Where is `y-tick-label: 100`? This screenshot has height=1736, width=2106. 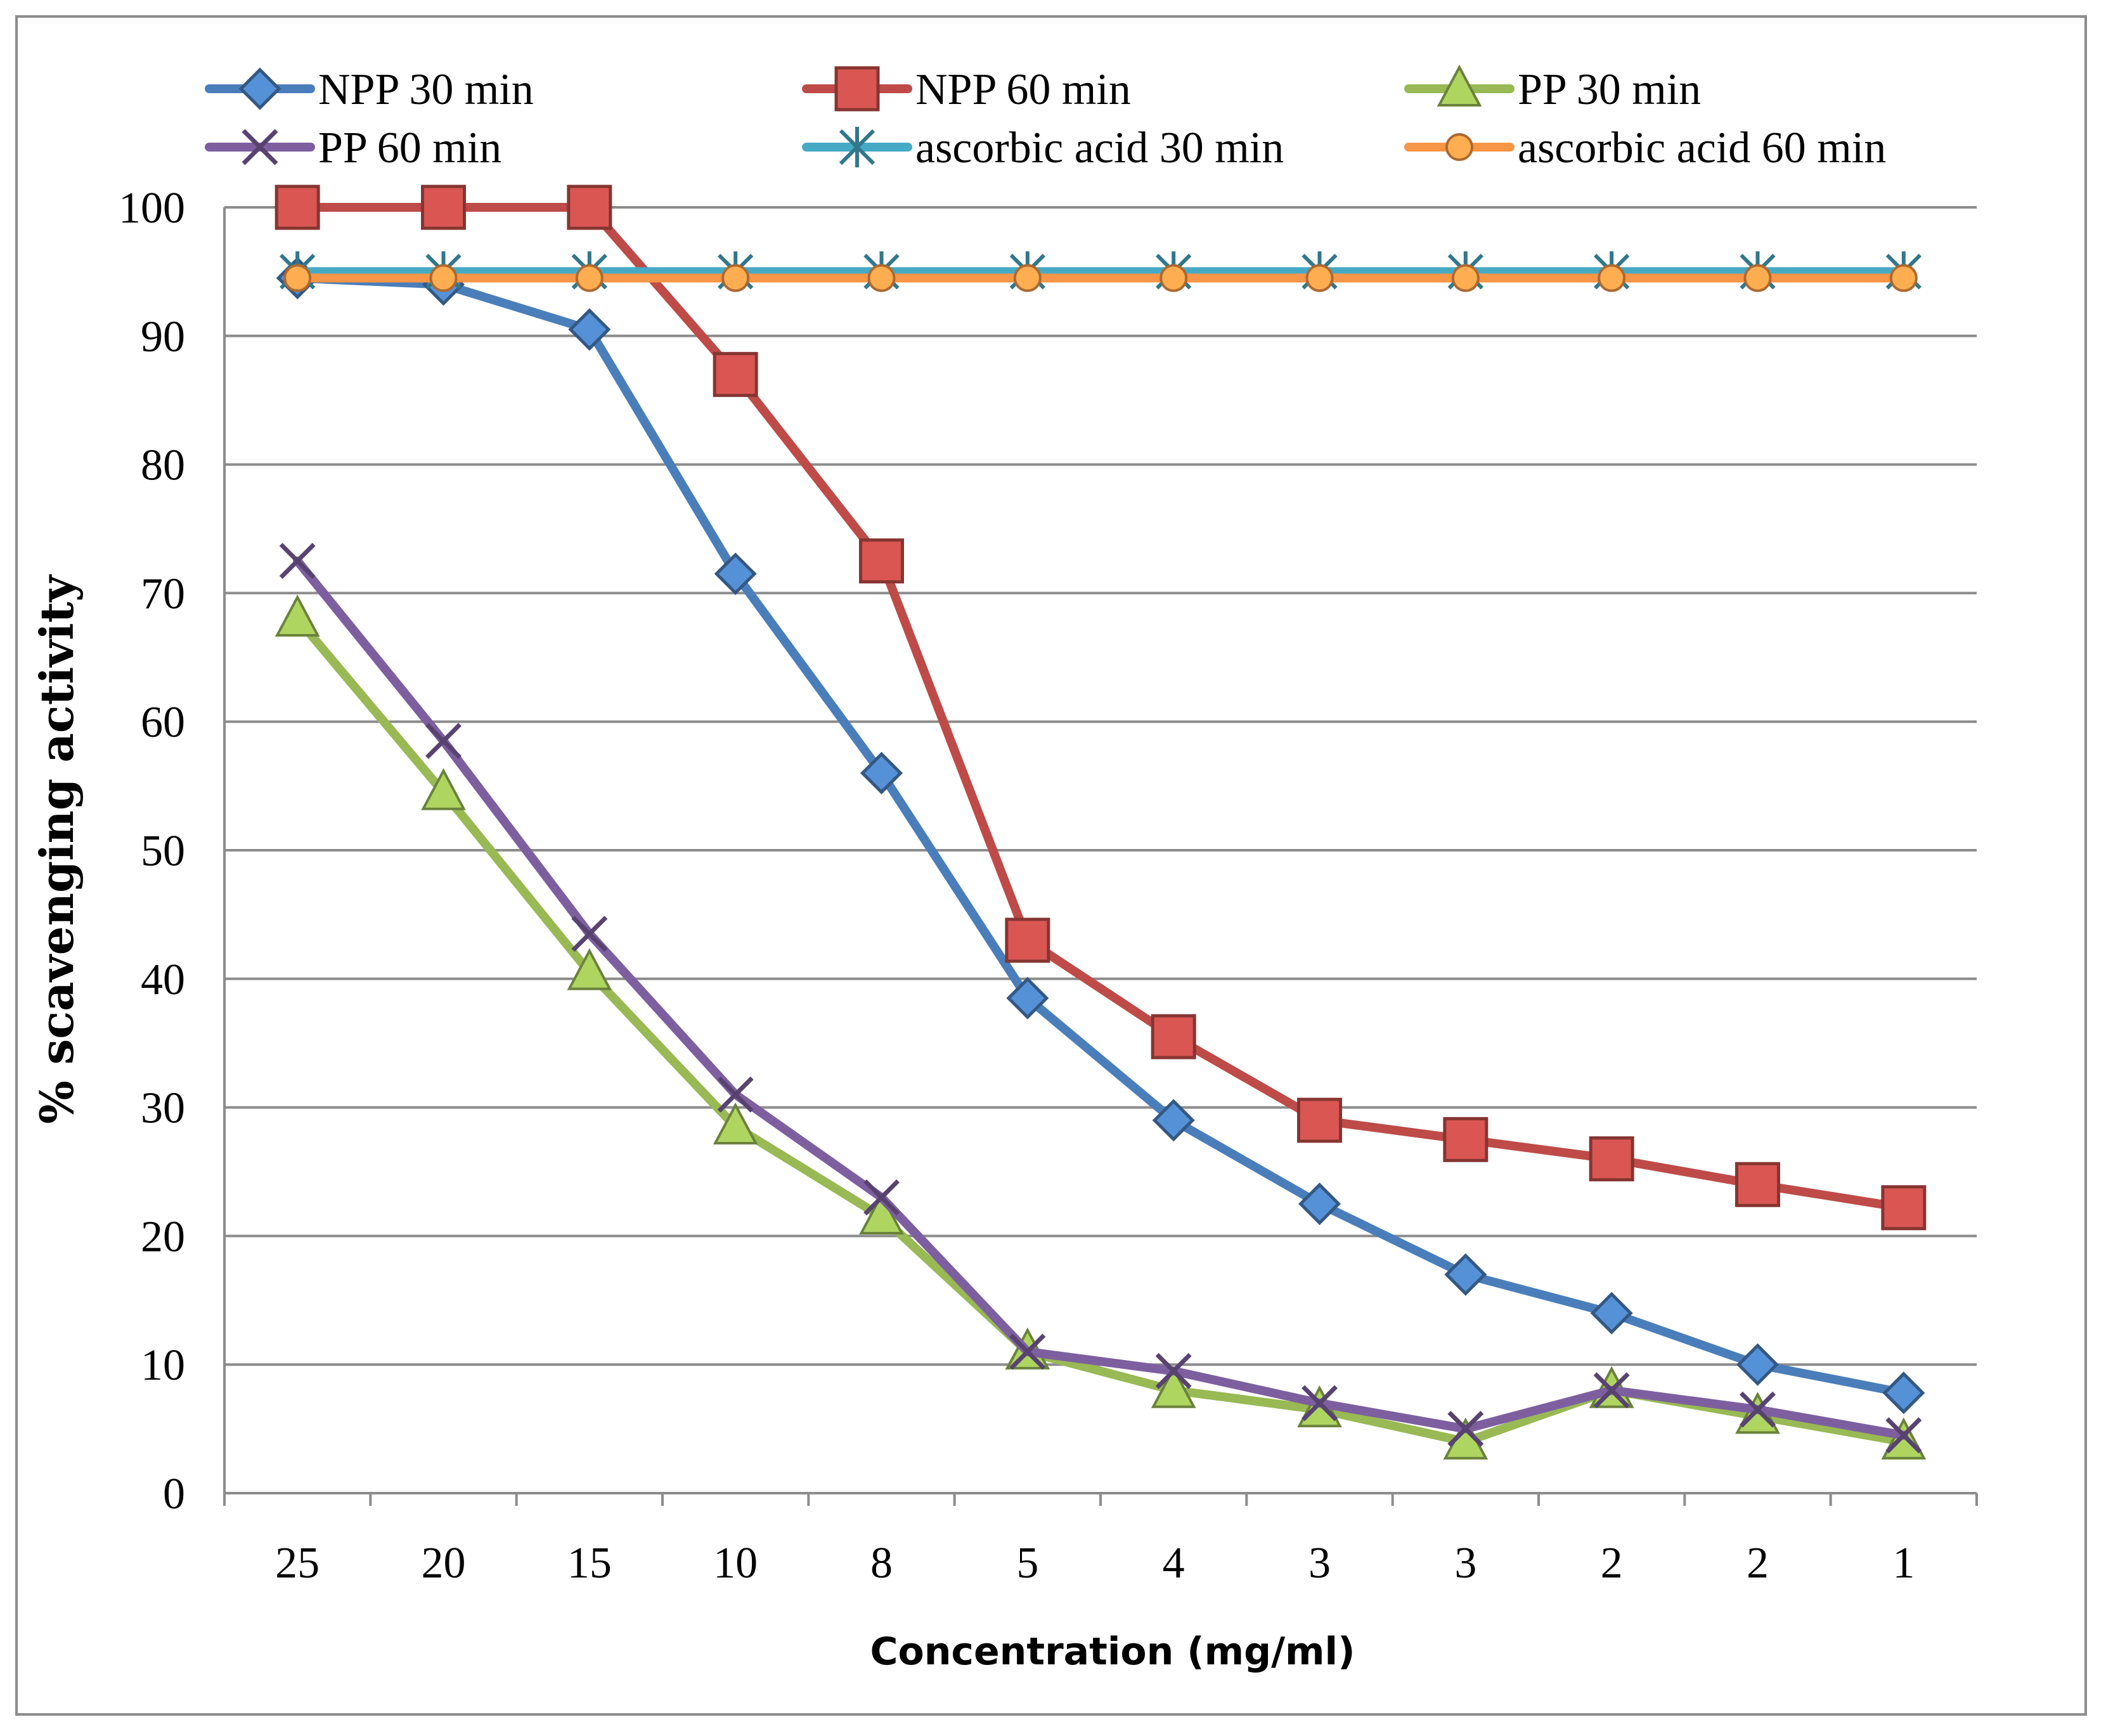 y-tick-label: 100 is located at coordinates (152, 208).